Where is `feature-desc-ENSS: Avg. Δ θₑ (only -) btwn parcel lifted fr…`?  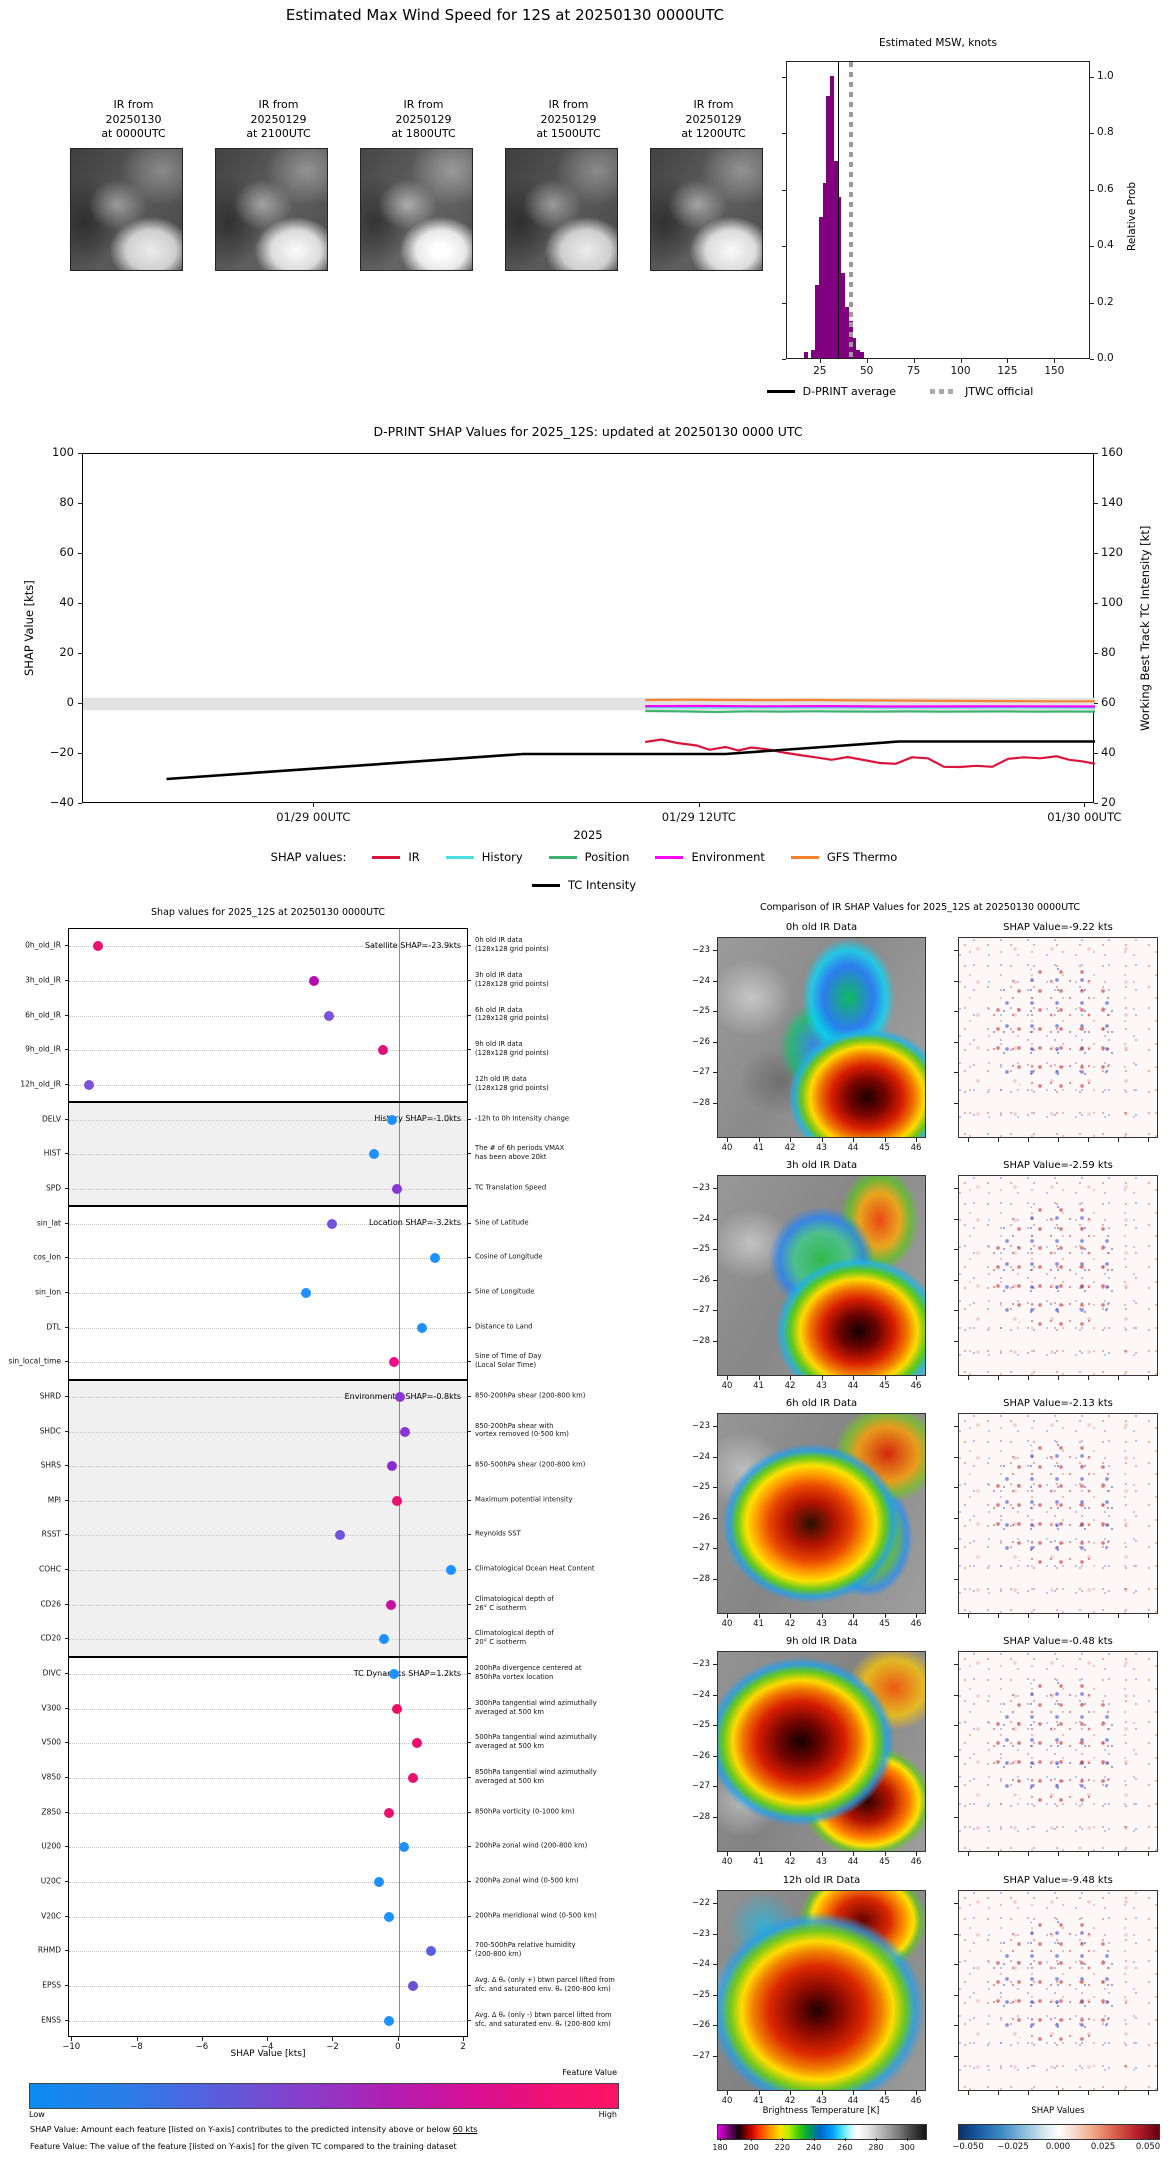
feature-desc-ENSS: Avg. Δ θₑ (only -) btwn parcel lifted fr… is located at coordinates (543, 2019).